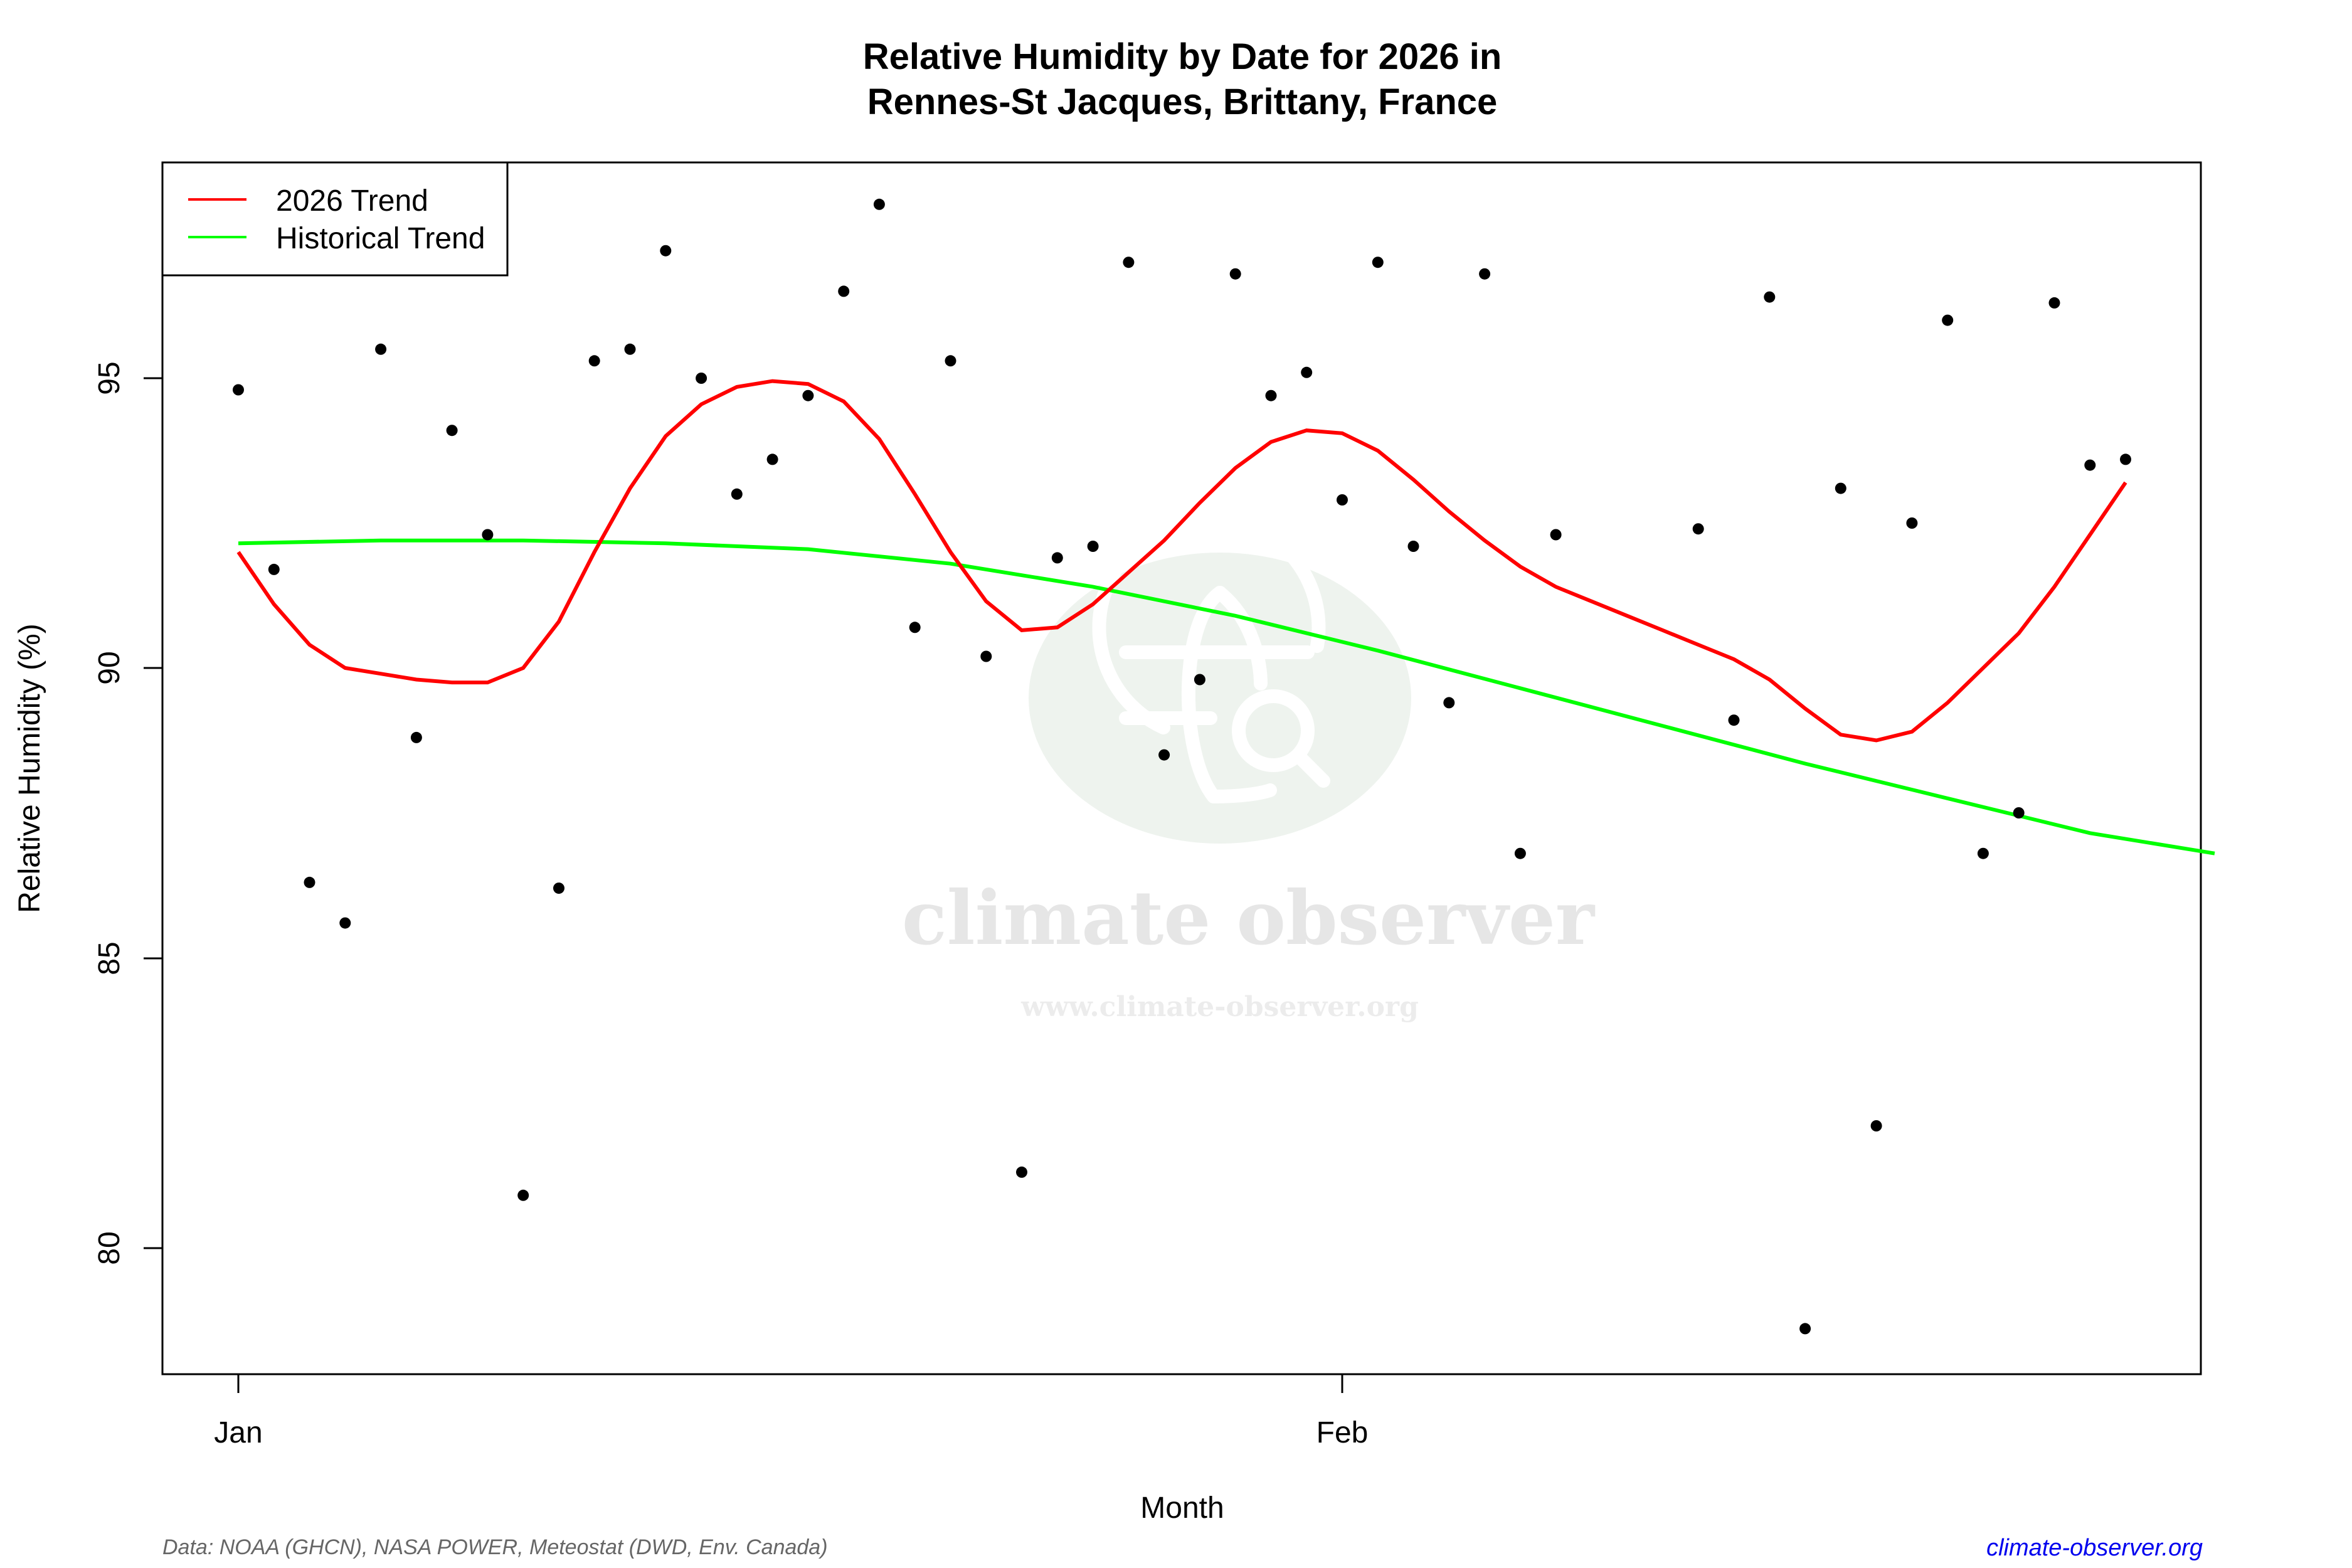 This screenshot has height=1568, width=2352. Describe the element at coordinates (352, 201) in the screenshot. I see `legend-label-2026-trend: 2026 Trend` at that location.